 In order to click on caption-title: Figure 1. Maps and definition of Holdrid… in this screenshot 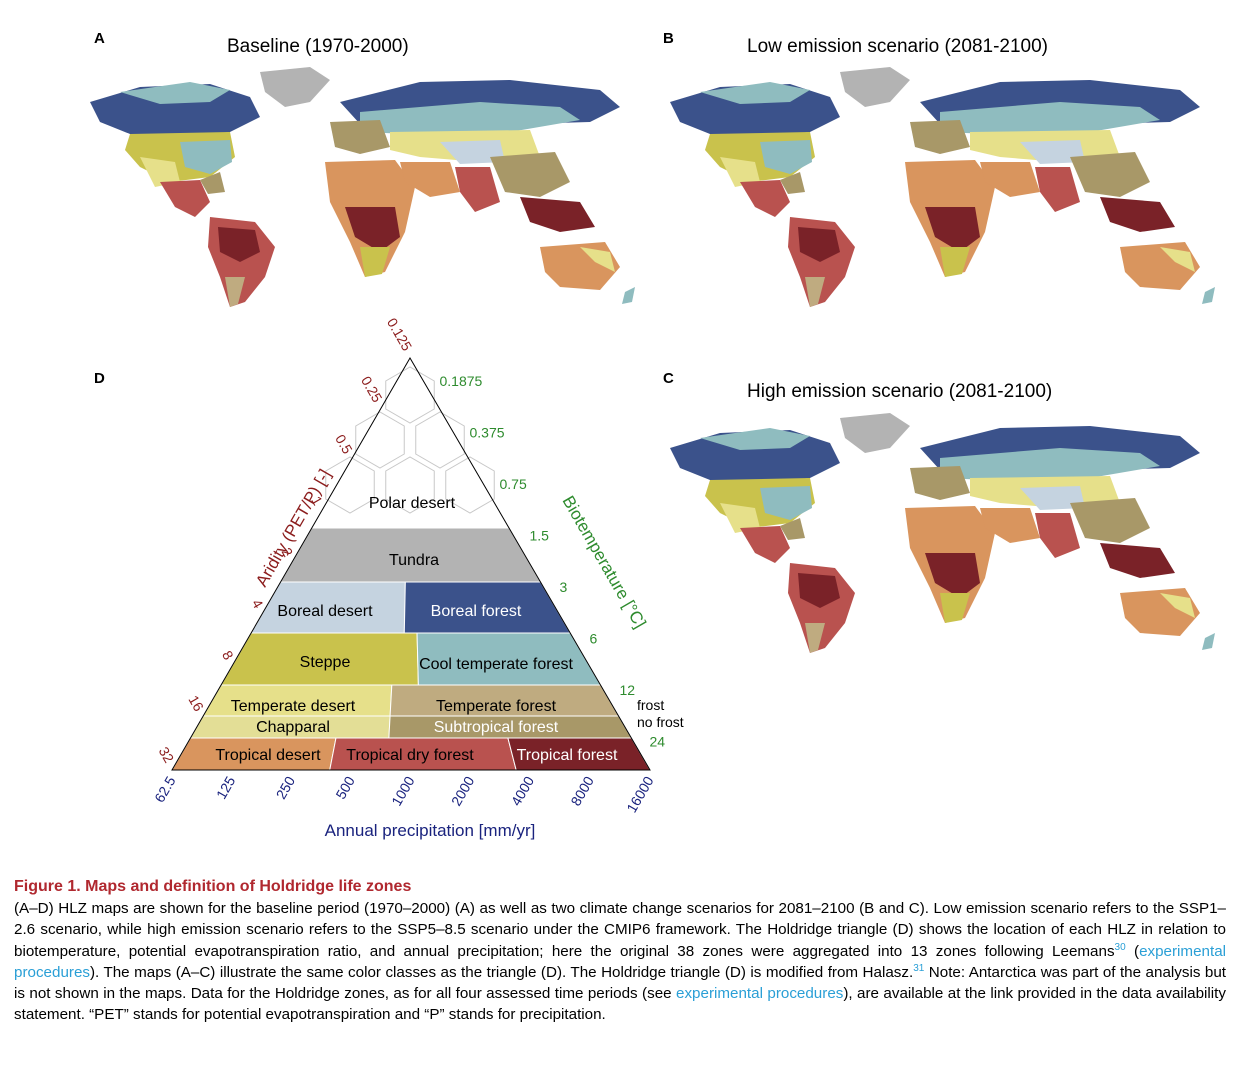, I will do `click(213, 886)`.